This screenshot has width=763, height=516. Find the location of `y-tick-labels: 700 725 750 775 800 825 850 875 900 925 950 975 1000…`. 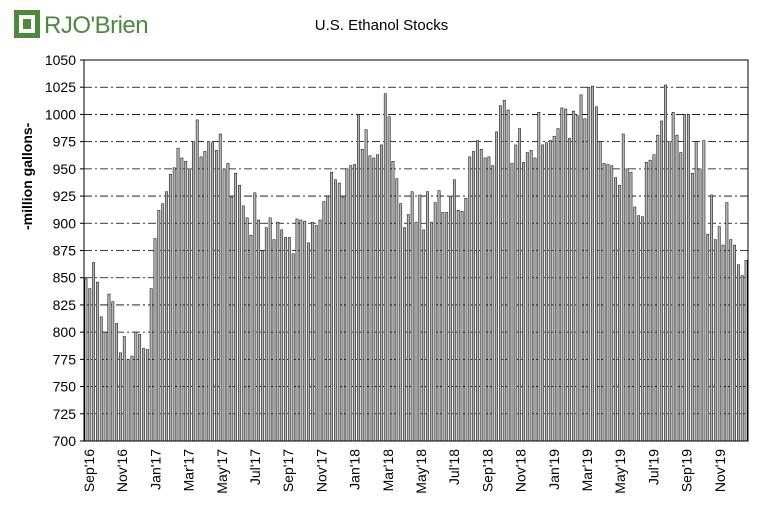

y-tick-labels: 700 725 750 775 800 825 850 875 900 925 950 975 1000… is located at coordinates (64, 250).